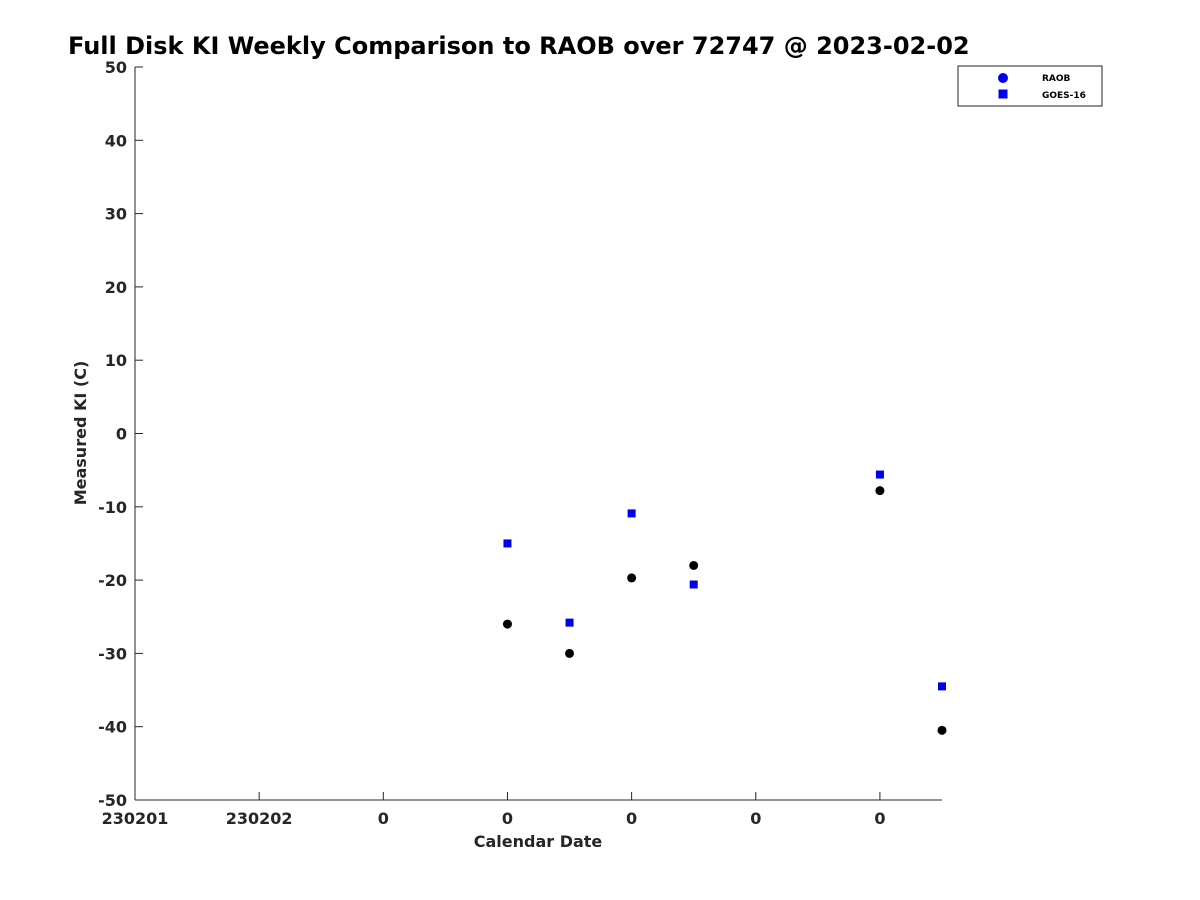 Image resolution: width=1200 pixels, height=900 pixels. What do you see at coordinates (116, 360) in the screenshot?
I see `y-tick-label: 10` at bounding box center [116, 360].